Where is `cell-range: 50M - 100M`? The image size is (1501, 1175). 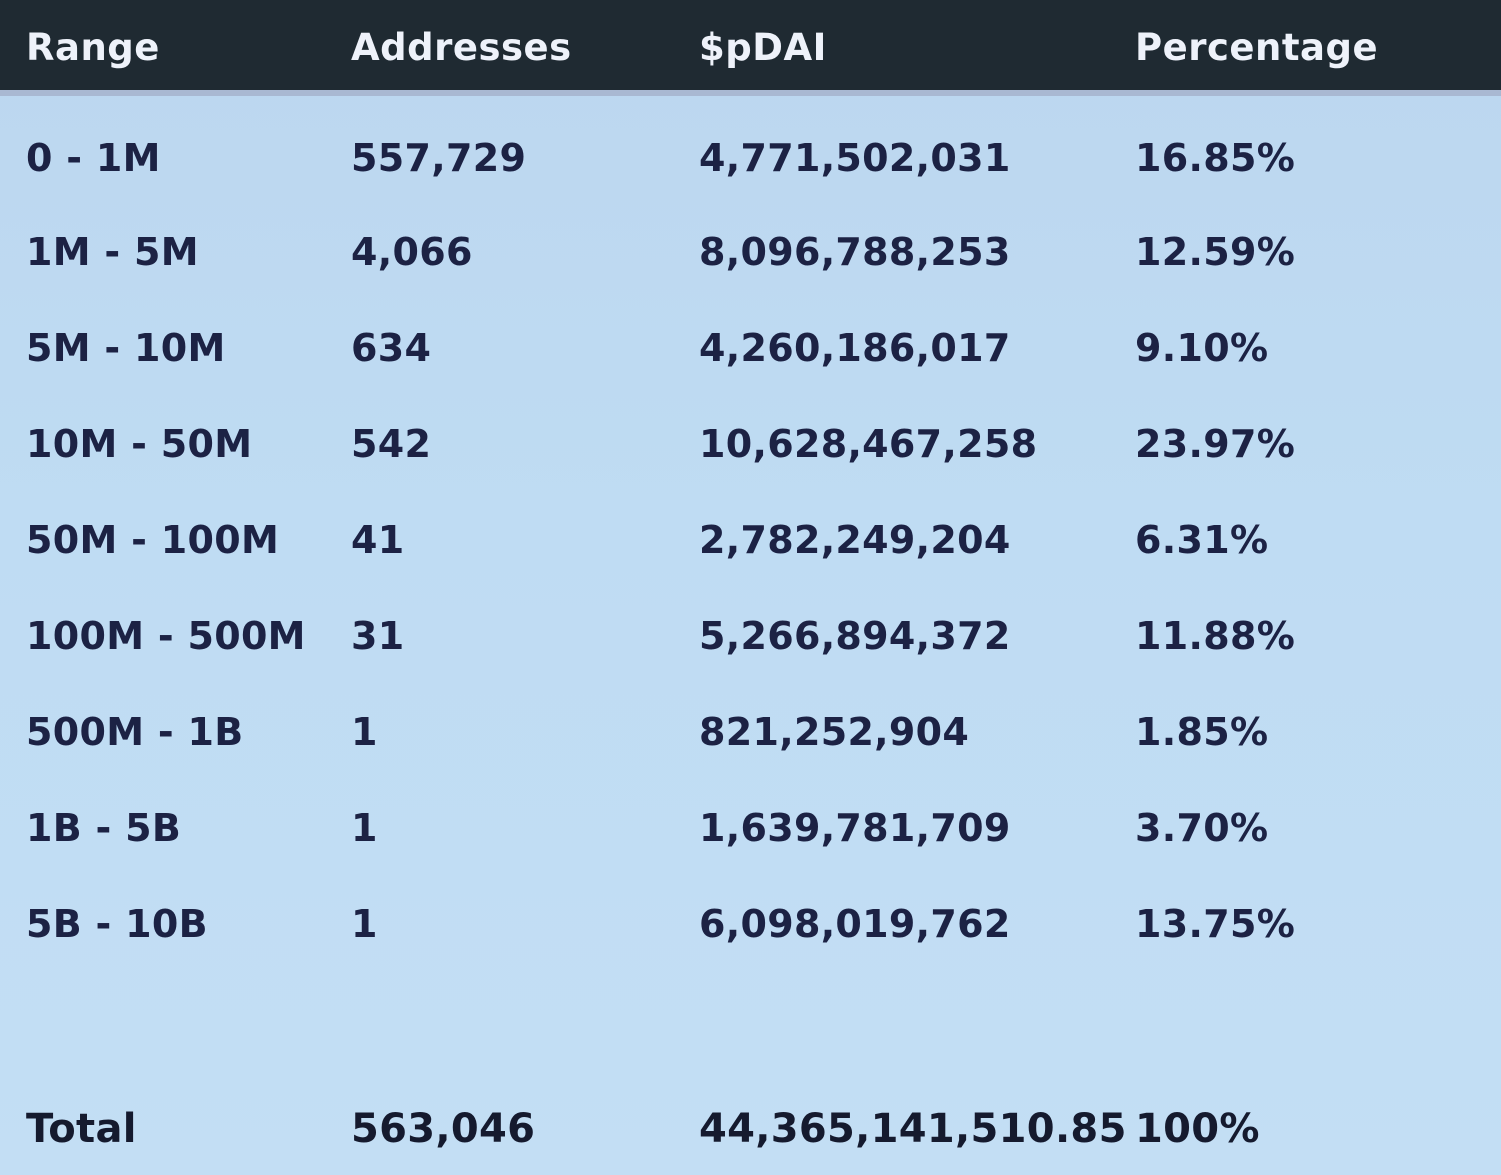
cell-range: 50M - 100M is located at coordinates (153, 540).